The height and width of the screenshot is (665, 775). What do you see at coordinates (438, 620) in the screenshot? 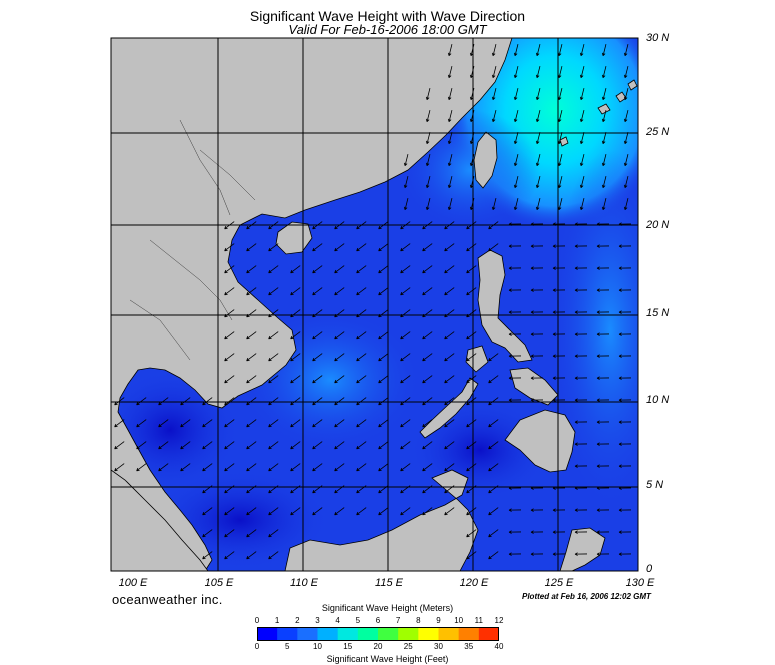
I see `colorbar-meter-tick: 9` at bounding box center [438, 620].